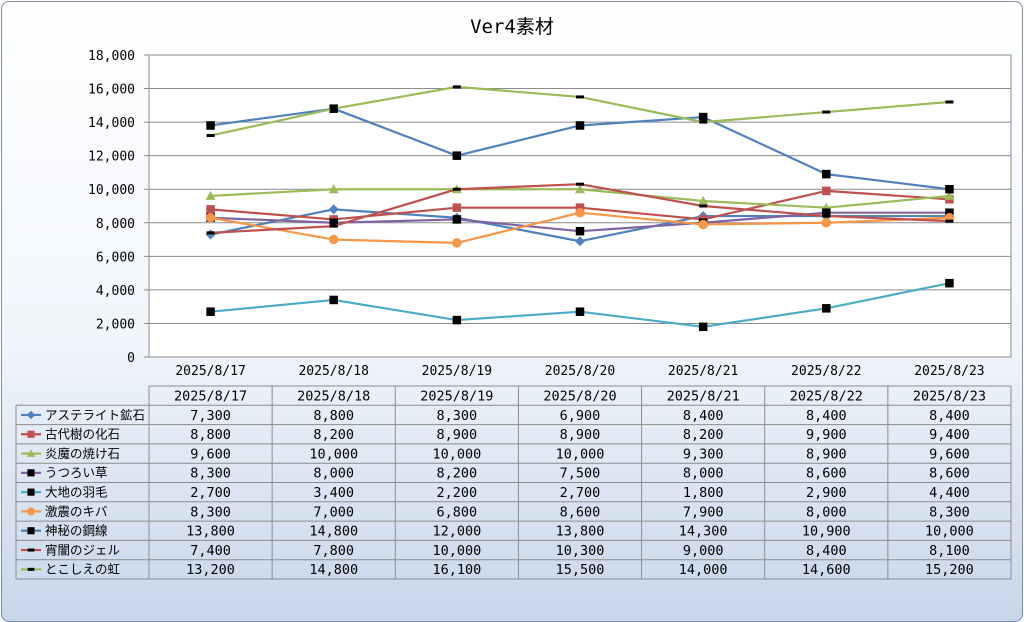 Image resolution: width=1024 pixels, height=622 pixels. What do you see at coordinates (457, 371) in the screenshot?
I see `x-tick-label: 2025/8/19` at bounding box center [457, 371].